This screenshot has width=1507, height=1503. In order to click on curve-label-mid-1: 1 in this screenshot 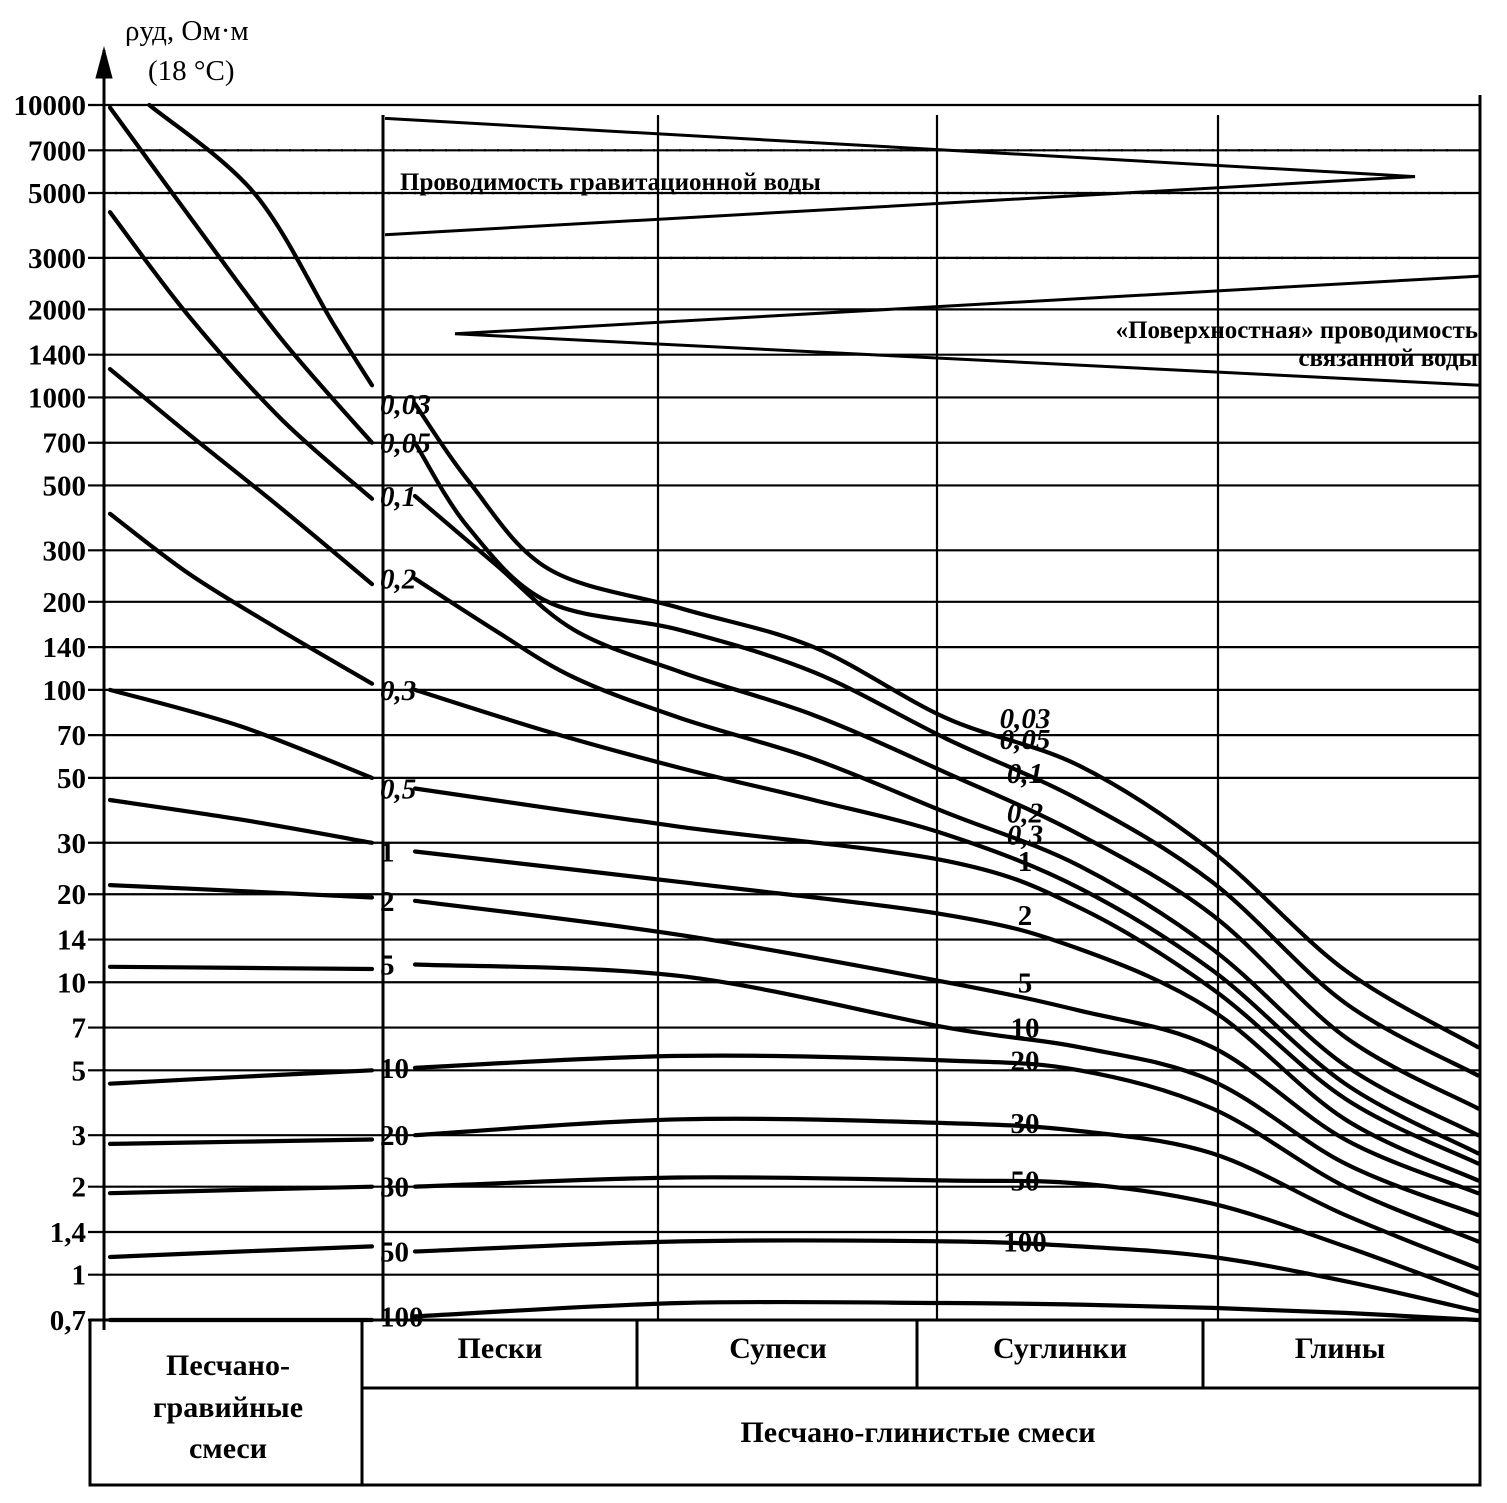, I will do `click(1025, 862)`.